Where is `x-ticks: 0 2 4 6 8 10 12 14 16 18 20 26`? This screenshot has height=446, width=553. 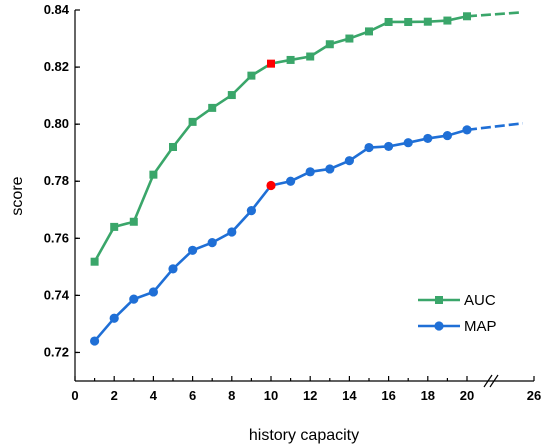
x-ticks: 0 2 4 6 8 10 12 14 16 18 20 26 is located at coordinates (306, 389).